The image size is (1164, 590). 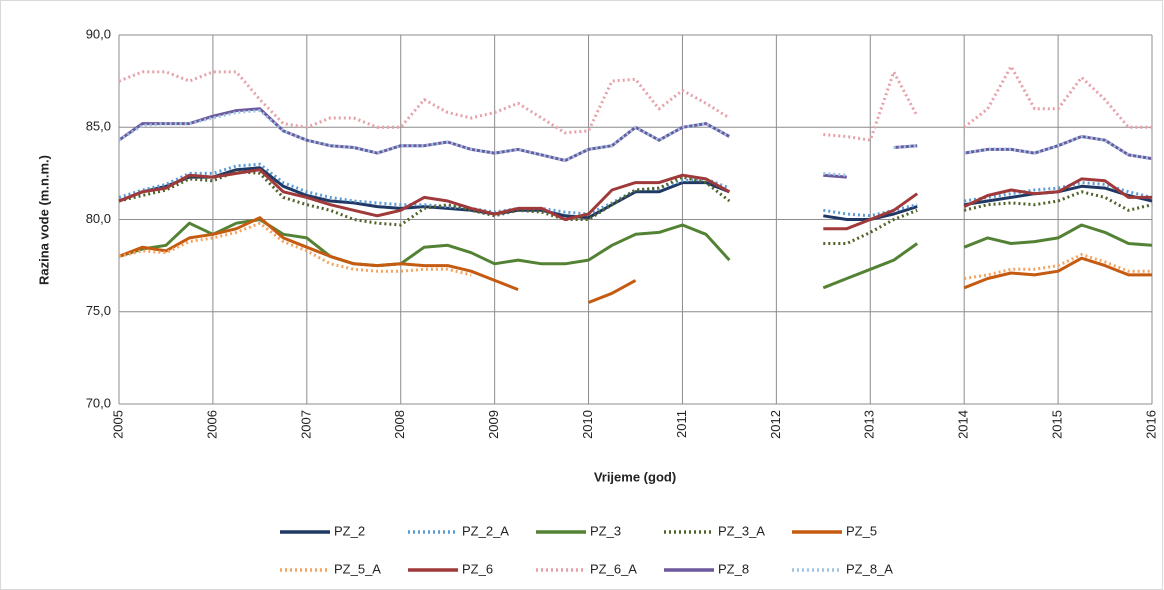 What do you see at coordinates (963, 424) in the screenshot?
I see `x-tick-label: 2014` at bounding box center [963, 424].